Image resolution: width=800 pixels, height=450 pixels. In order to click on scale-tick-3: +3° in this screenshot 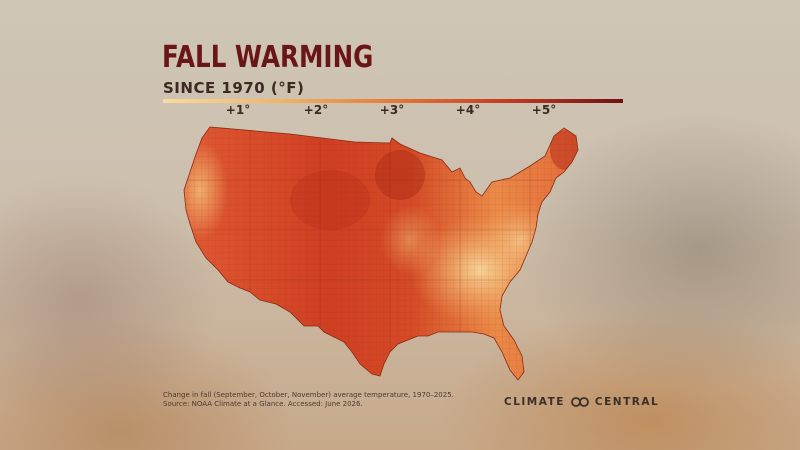, I will do `click(392, 110)`.